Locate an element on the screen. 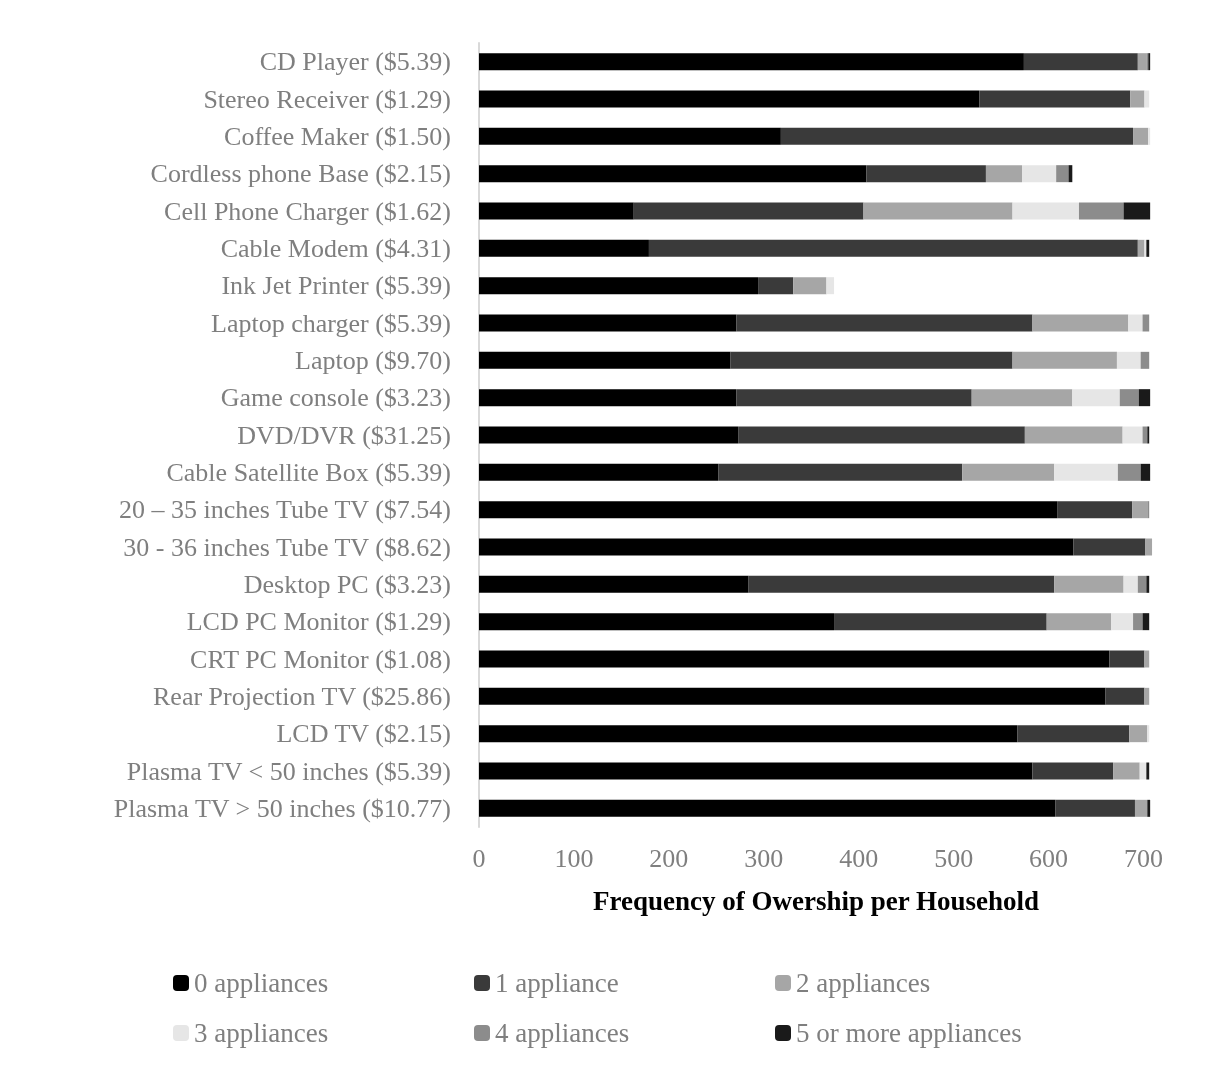 The image size is (1217, 1074). y-tick-label: Laptop ($9.70) is located at coordinates (373, 360).